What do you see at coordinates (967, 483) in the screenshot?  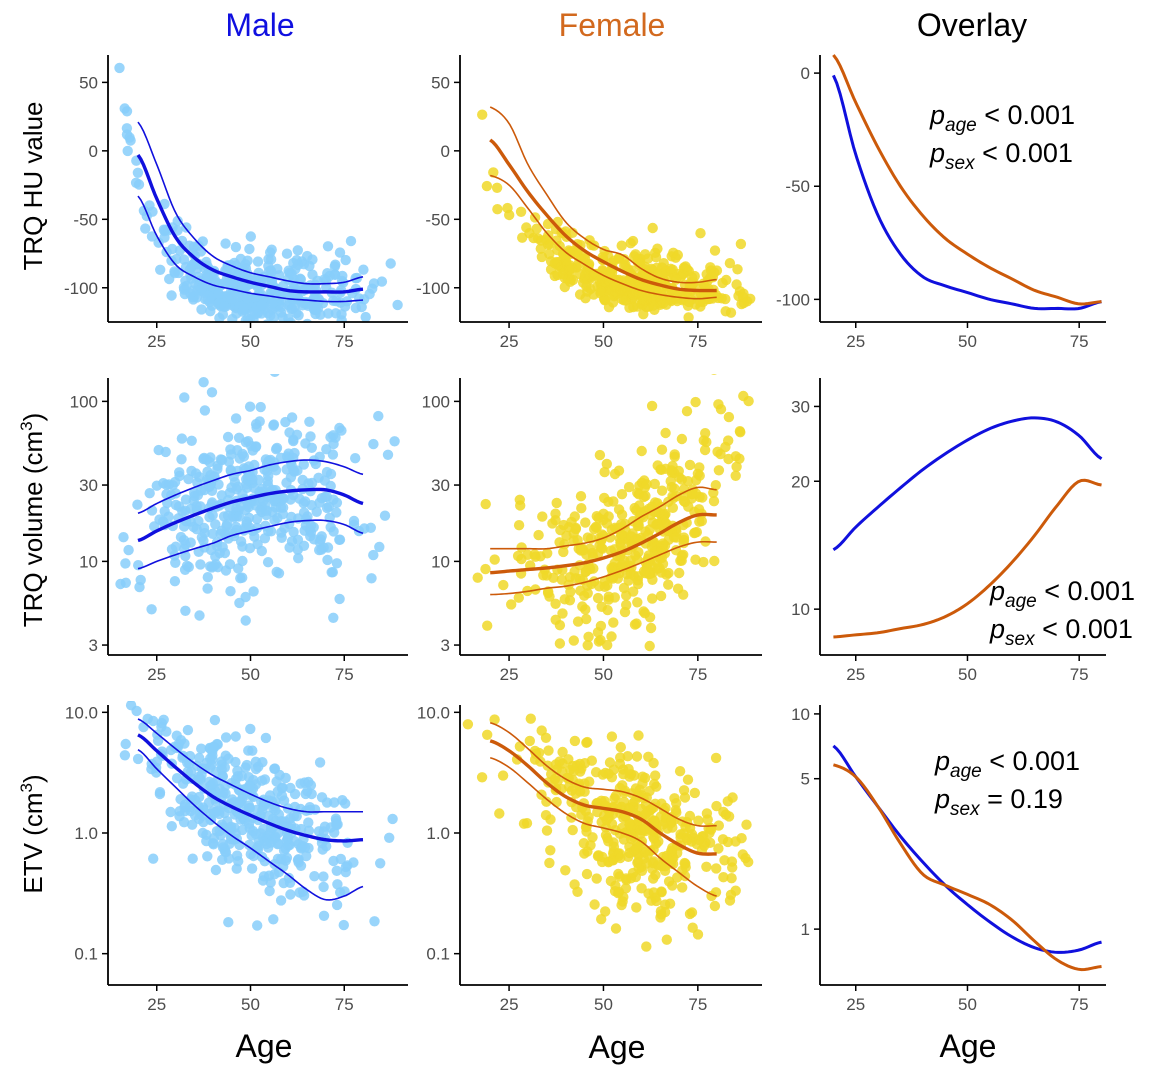 I see `series-line-male` at bounding box center [967, 483].